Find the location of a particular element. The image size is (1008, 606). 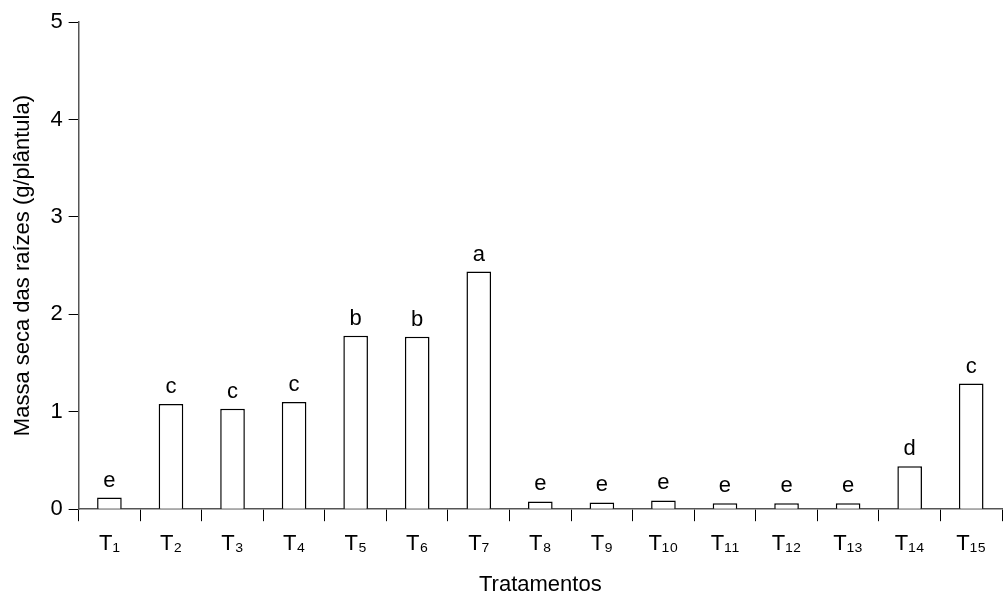

x-tick-label: T₁₅ is located at coordinates (971, 543).